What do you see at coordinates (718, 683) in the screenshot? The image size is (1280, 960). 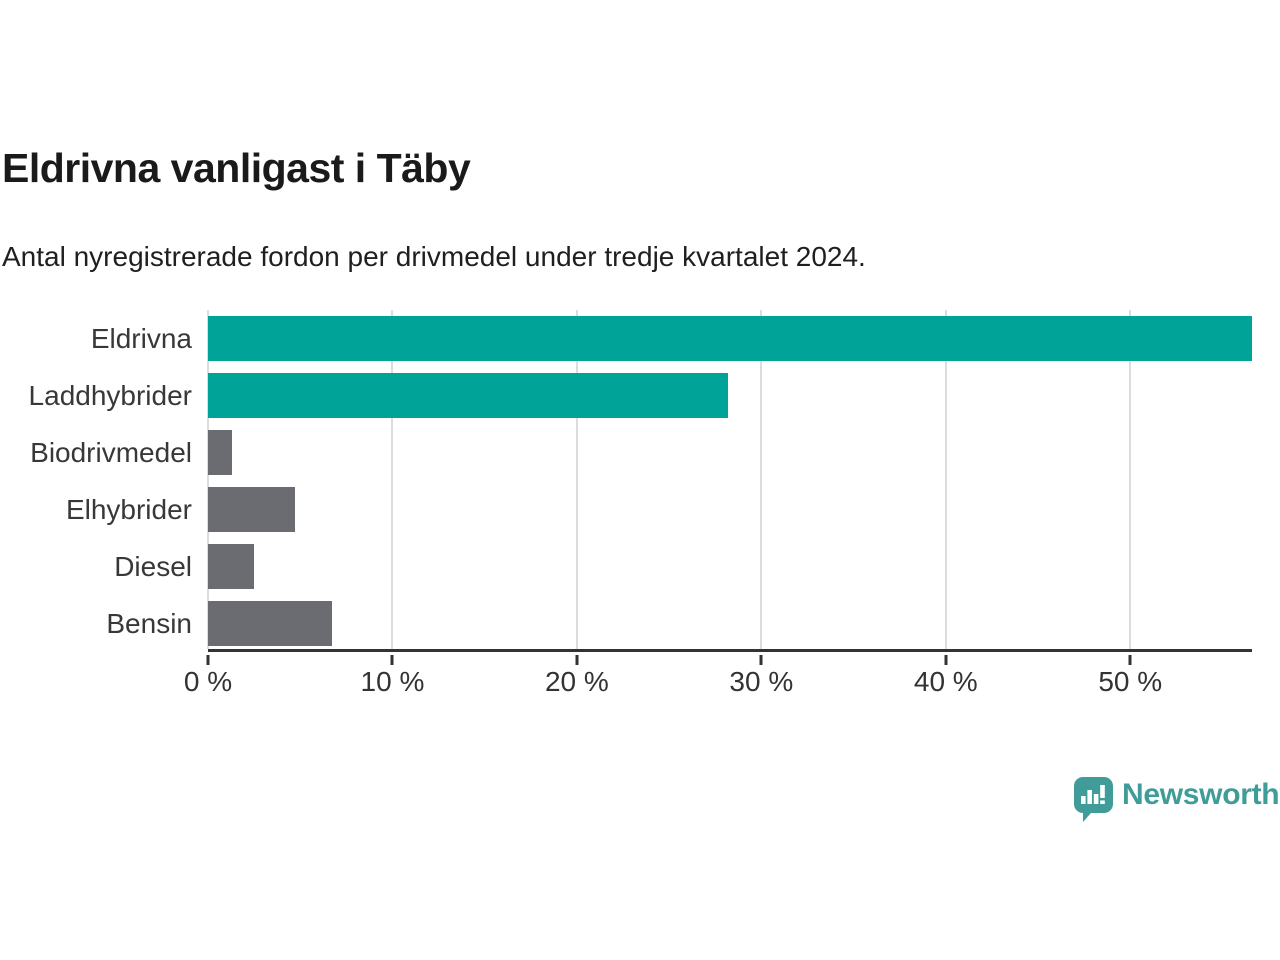 I see `x-axis-labels: 0 % 10 % 20 % 30 % 40 % 50 %` at bounding box center [718, 683].